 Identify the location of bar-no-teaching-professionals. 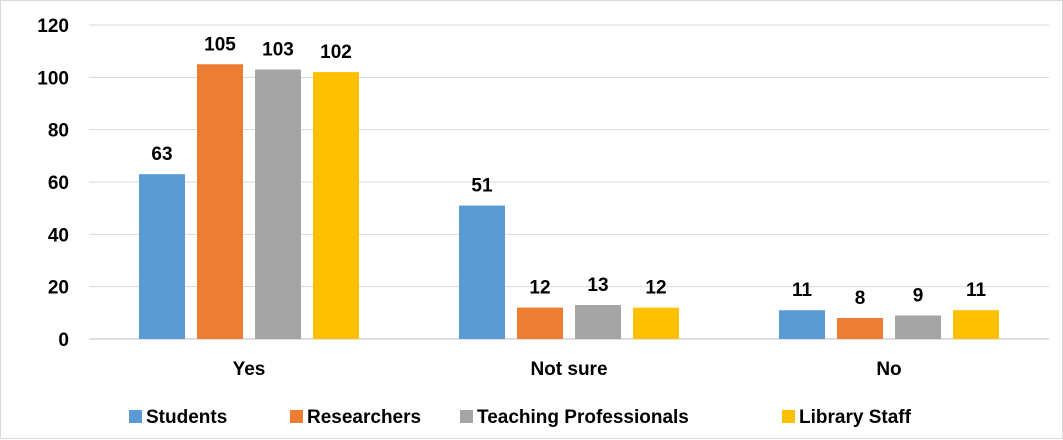
(918, 327).